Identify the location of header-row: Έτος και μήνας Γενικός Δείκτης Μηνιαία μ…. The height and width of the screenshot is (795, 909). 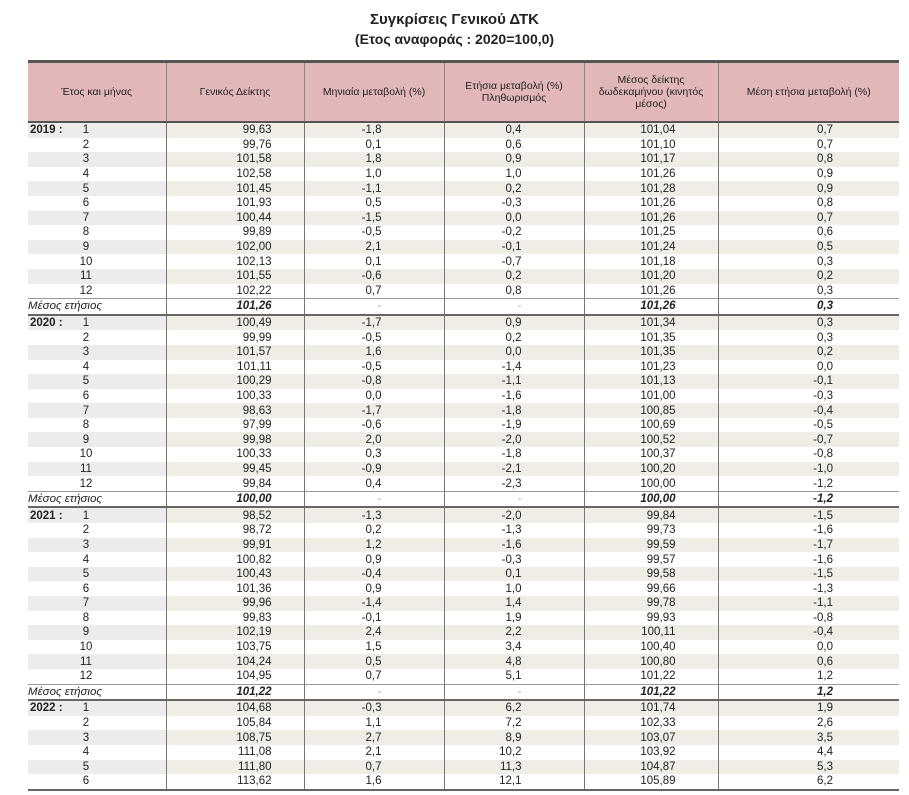
(463, 92).